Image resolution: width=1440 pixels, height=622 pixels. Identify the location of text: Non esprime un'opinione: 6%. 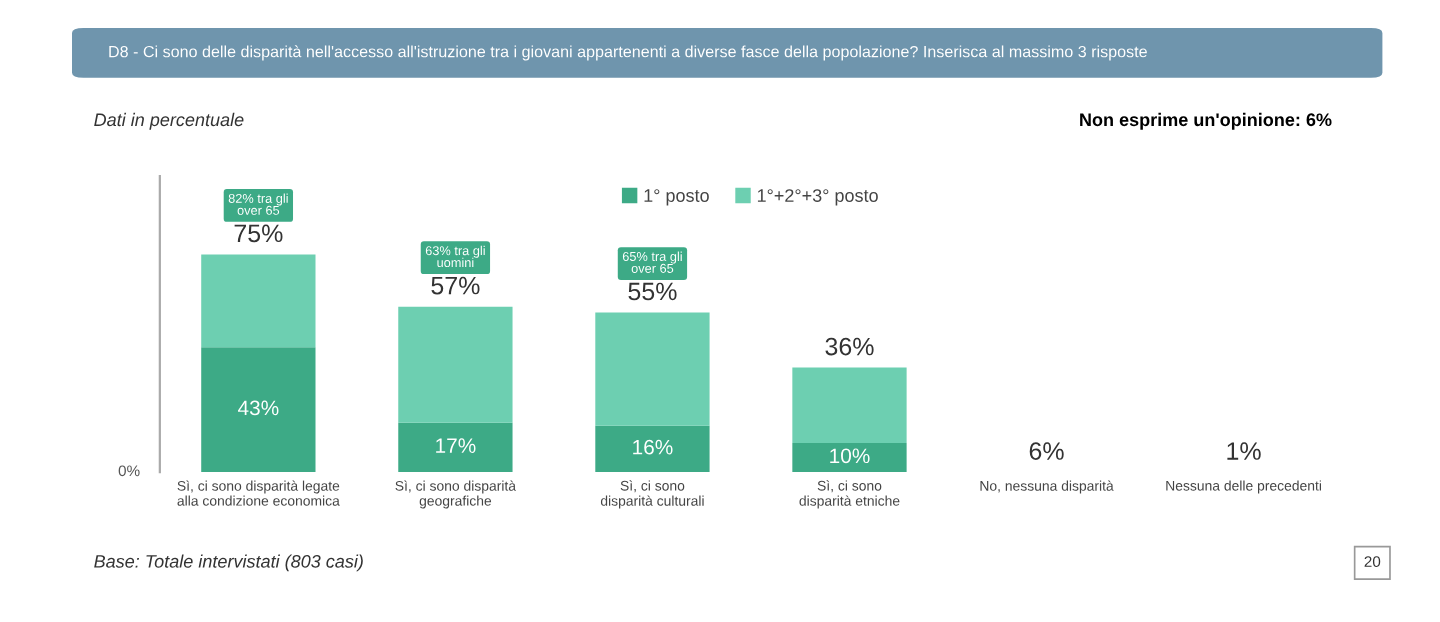
(1206, 121).